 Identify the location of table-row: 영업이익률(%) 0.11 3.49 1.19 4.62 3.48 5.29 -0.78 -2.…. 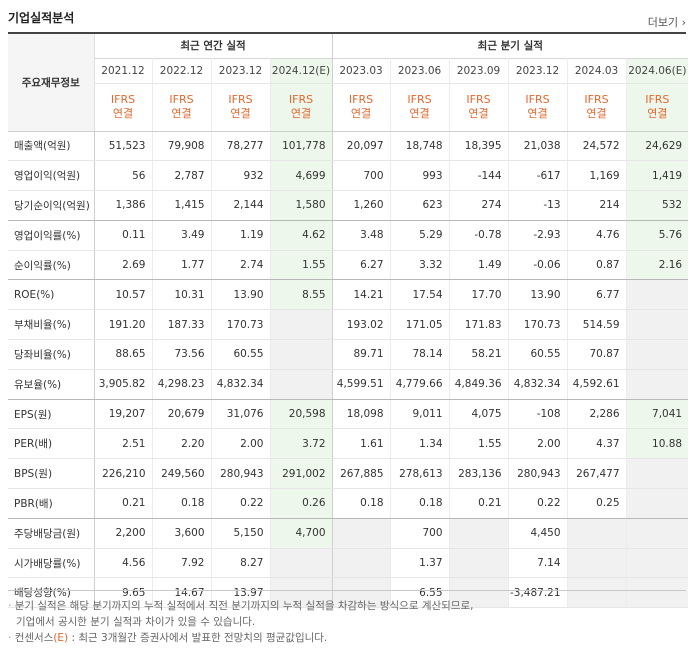
(348, 235).